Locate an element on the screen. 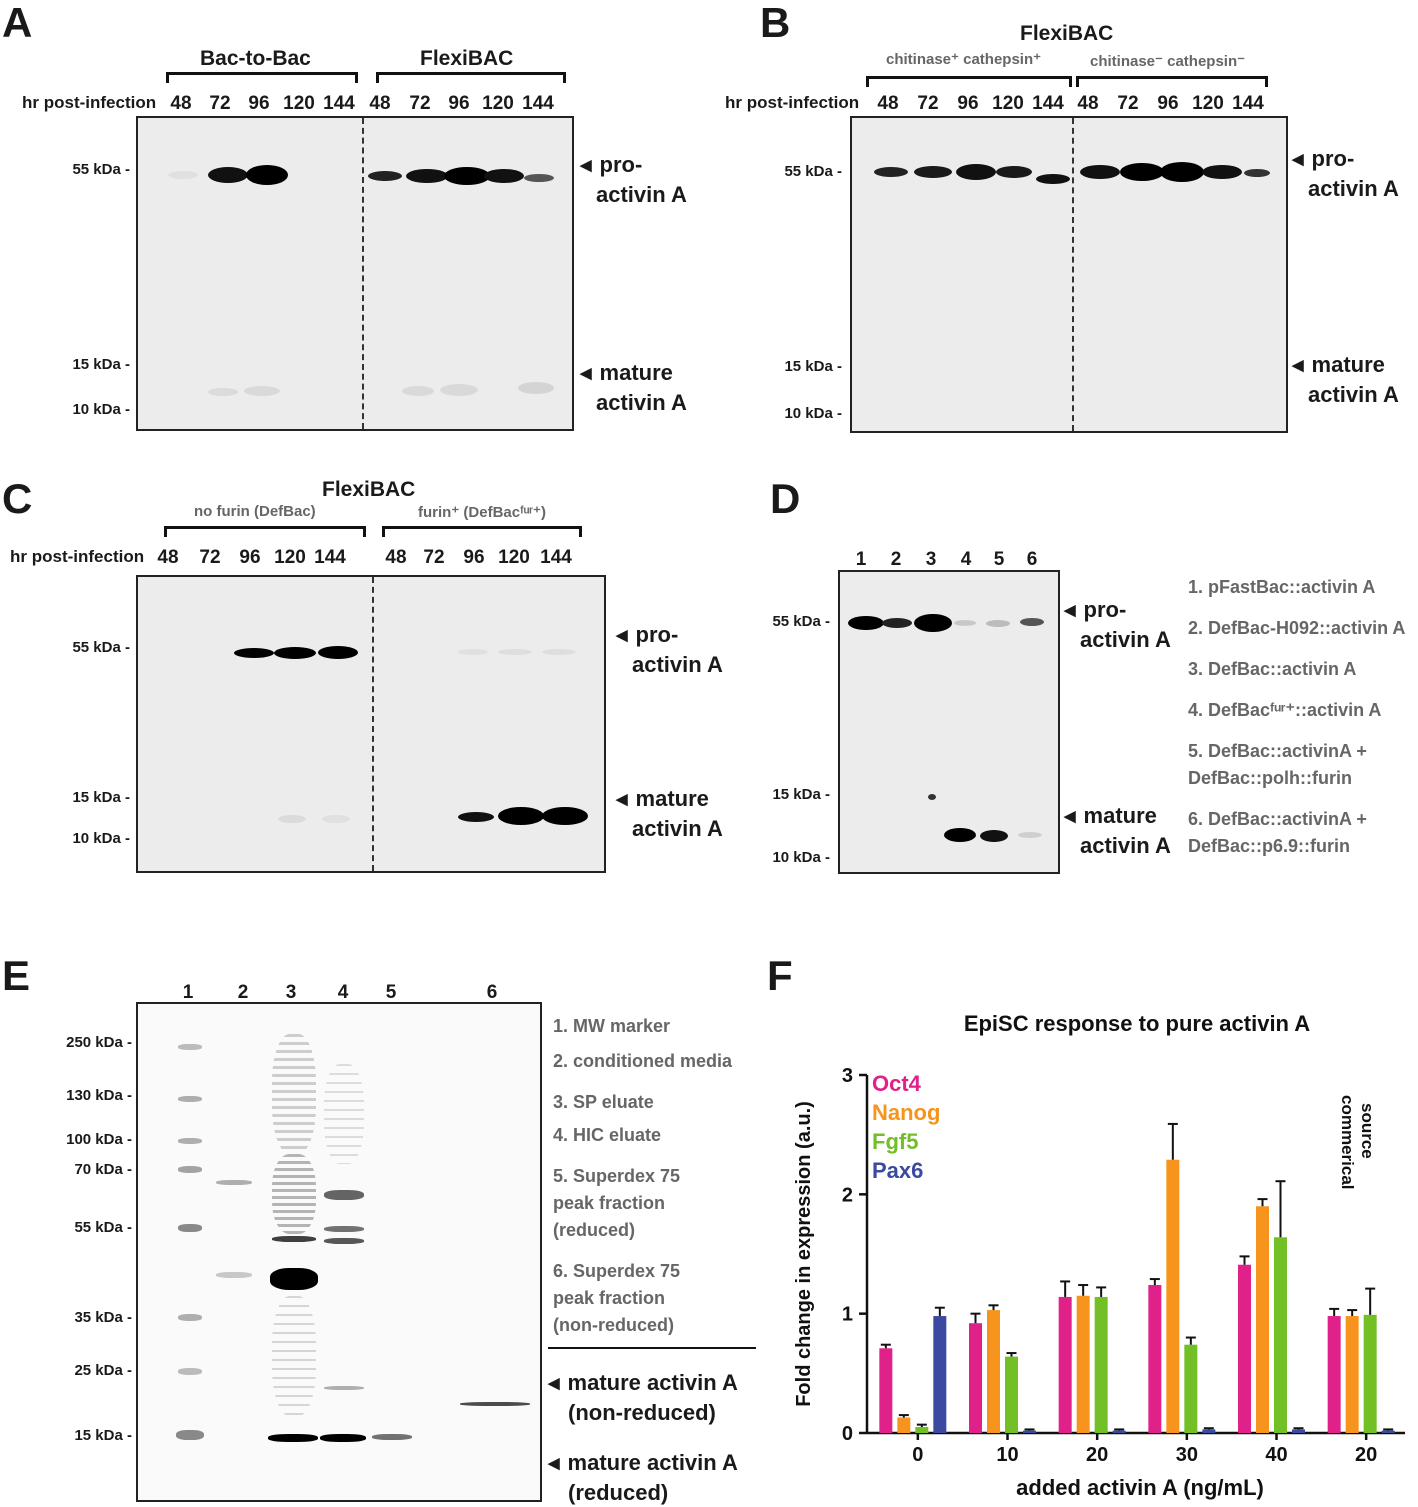 This screenshot has width=1418, height=1507. marker-10-kda: 10 kDa is located at coordinates (797, 413).